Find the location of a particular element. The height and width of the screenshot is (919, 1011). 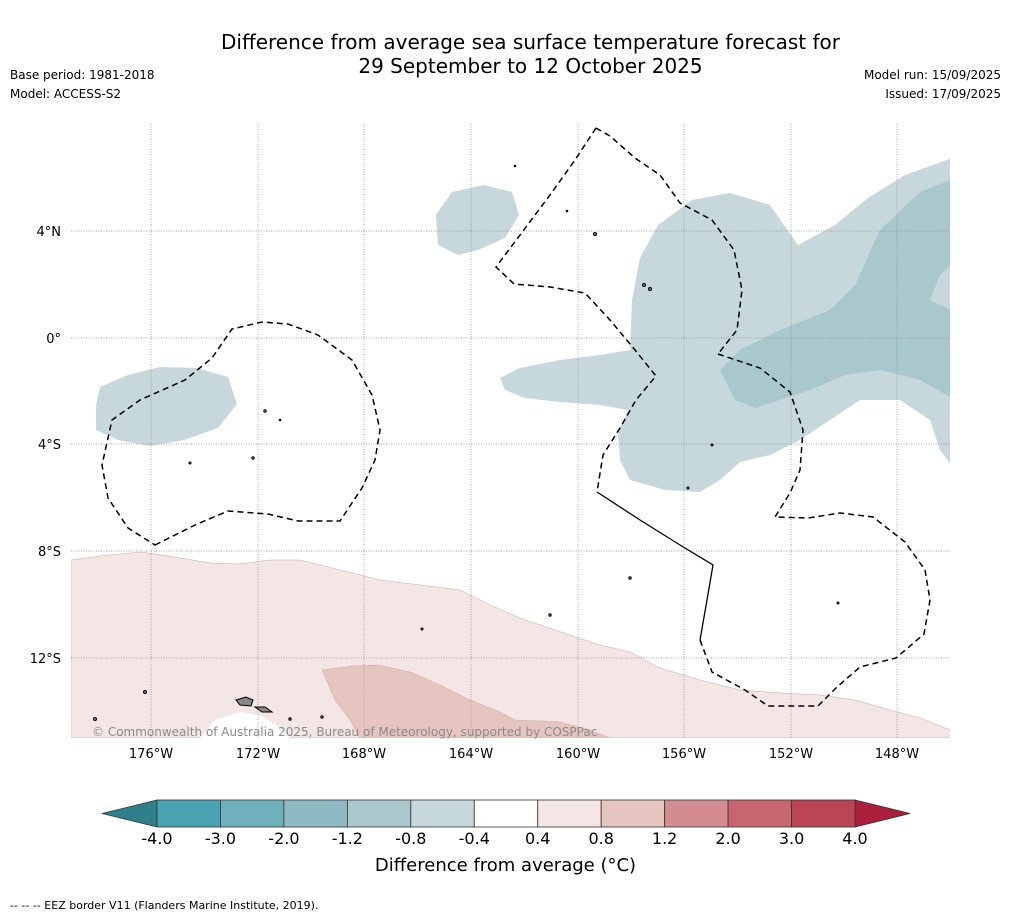

latitude-labels: 4°N 0° 4°S 8°S 12°S is located at coordinates (45, 446).